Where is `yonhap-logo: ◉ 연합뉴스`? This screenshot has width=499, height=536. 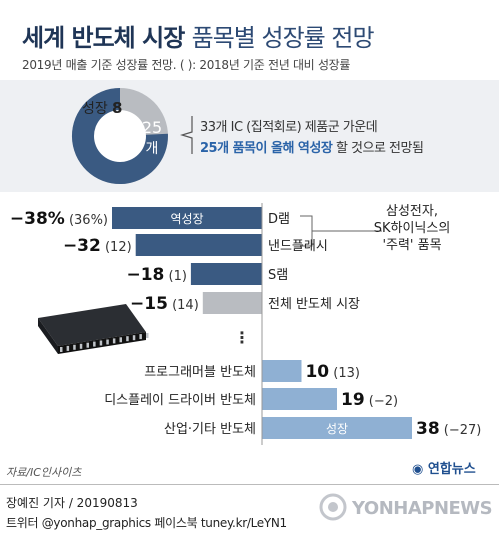
yonhap-logo: ◉ 연합뉴스 is located at coordinates (444, 469).